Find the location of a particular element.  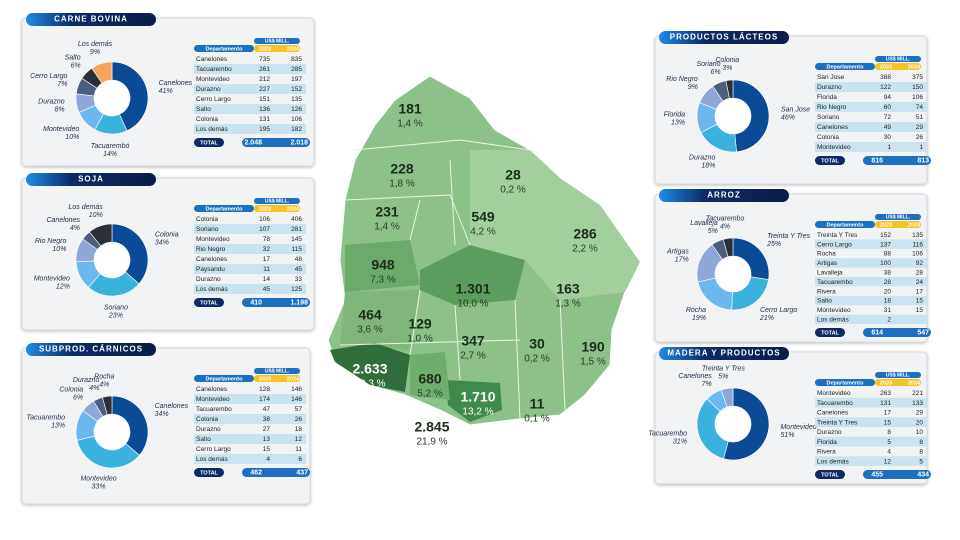

table-cell: 221 is located at coordinates (917, 393).